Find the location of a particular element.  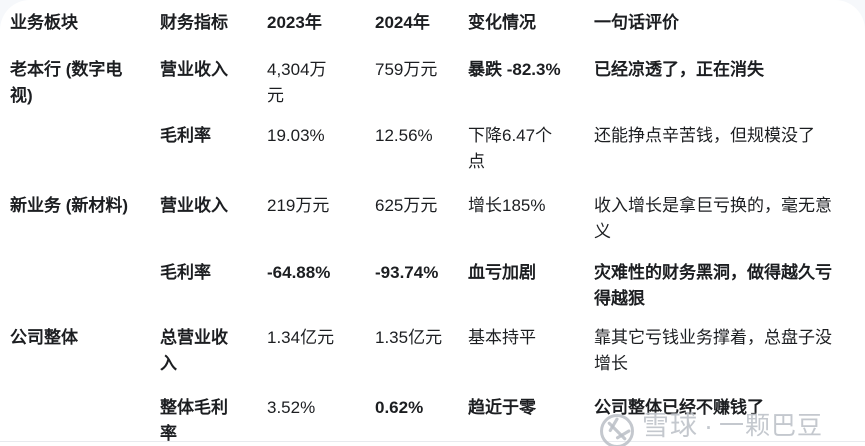

cell-2023-value: 219万元 is located at coordinates (298, 205).